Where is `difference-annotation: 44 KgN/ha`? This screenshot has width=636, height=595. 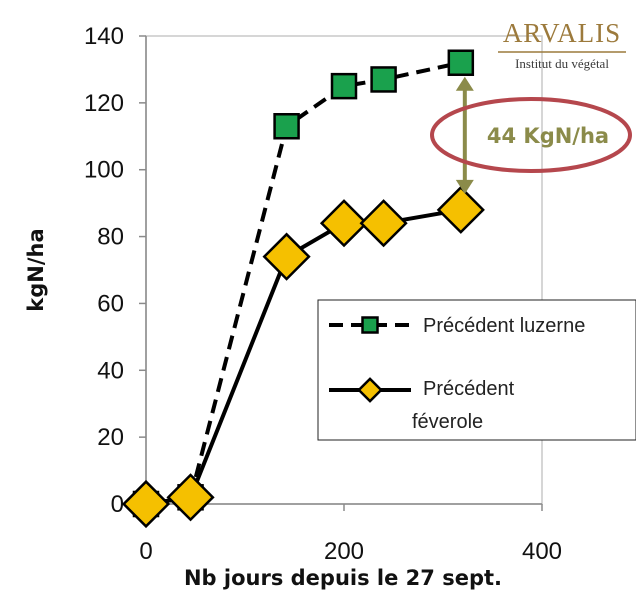
difference-annotation: 44 KgN/ha is located at coordinates (531, 135).